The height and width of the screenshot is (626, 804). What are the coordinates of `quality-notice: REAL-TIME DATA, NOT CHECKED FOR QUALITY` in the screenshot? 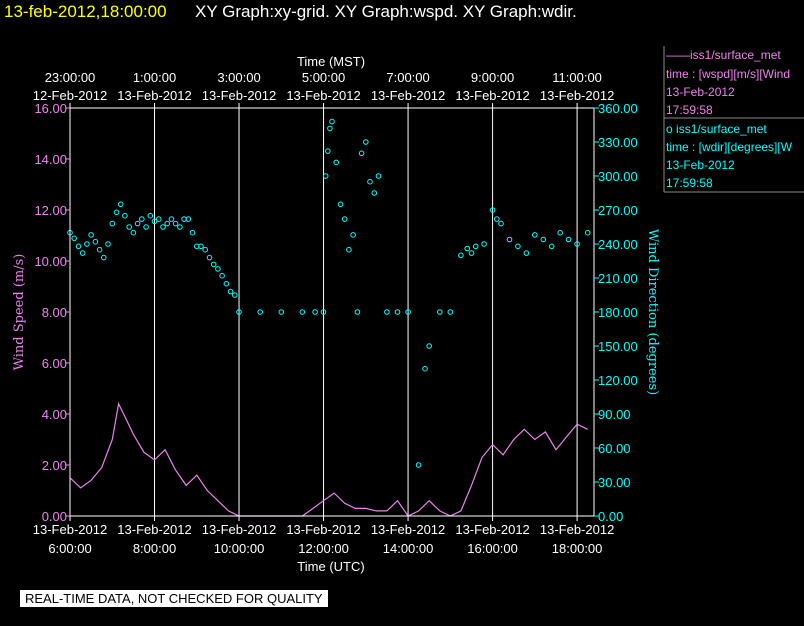 It's located at (174, 598).